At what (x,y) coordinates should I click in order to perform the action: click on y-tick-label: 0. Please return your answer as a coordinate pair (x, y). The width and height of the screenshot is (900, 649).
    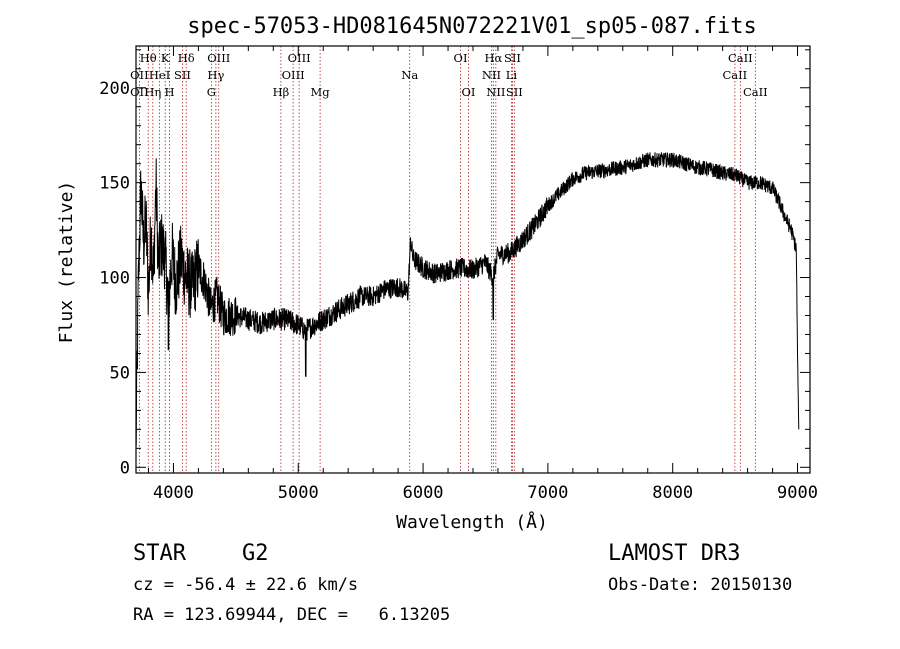
    Looking at the image, I should click on (125, 468).